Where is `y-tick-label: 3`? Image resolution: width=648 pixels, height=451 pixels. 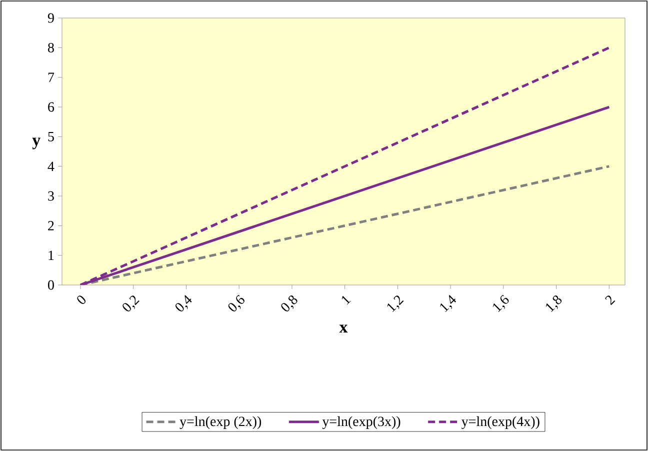
y-tick-label: 3 is located at coordinates (51, 196).